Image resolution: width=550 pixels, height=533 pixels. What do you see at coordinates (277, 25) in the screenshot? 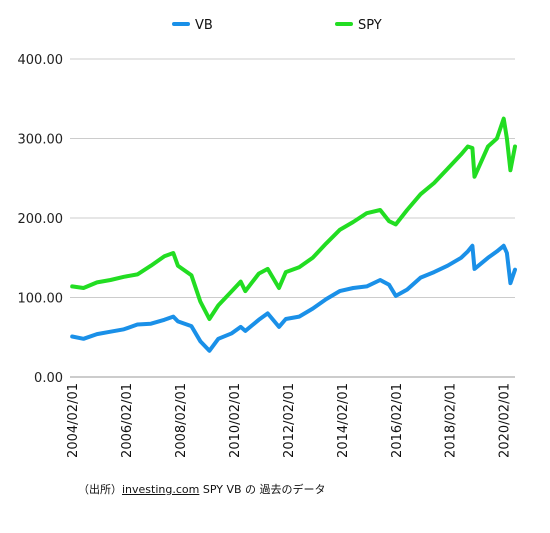
I see `legend: VB SPY` at bounding box center [277, 25].